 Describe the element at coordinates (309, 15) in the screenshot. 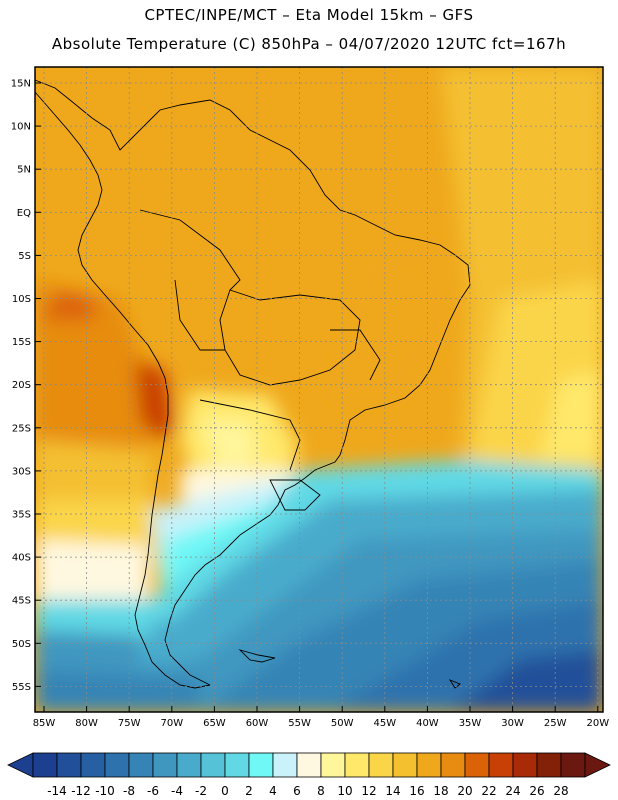

I see `map-title: CPTEC/INPE/MCT – Eta Model 15km – GFS` at that location.